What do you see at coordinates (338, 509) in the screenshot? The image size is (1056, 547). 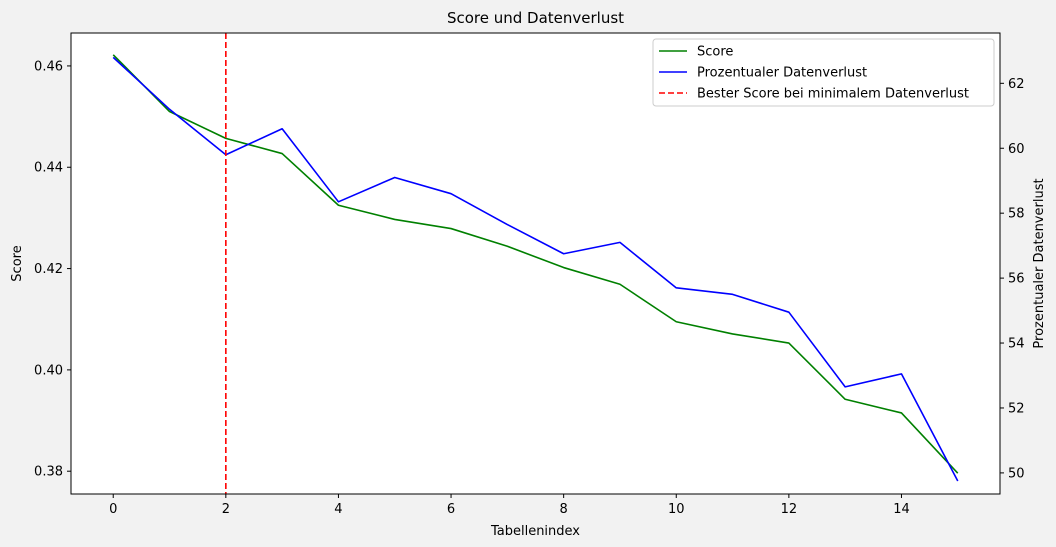 I see `x-tick-label: 4` at bounding box center [338, 509].